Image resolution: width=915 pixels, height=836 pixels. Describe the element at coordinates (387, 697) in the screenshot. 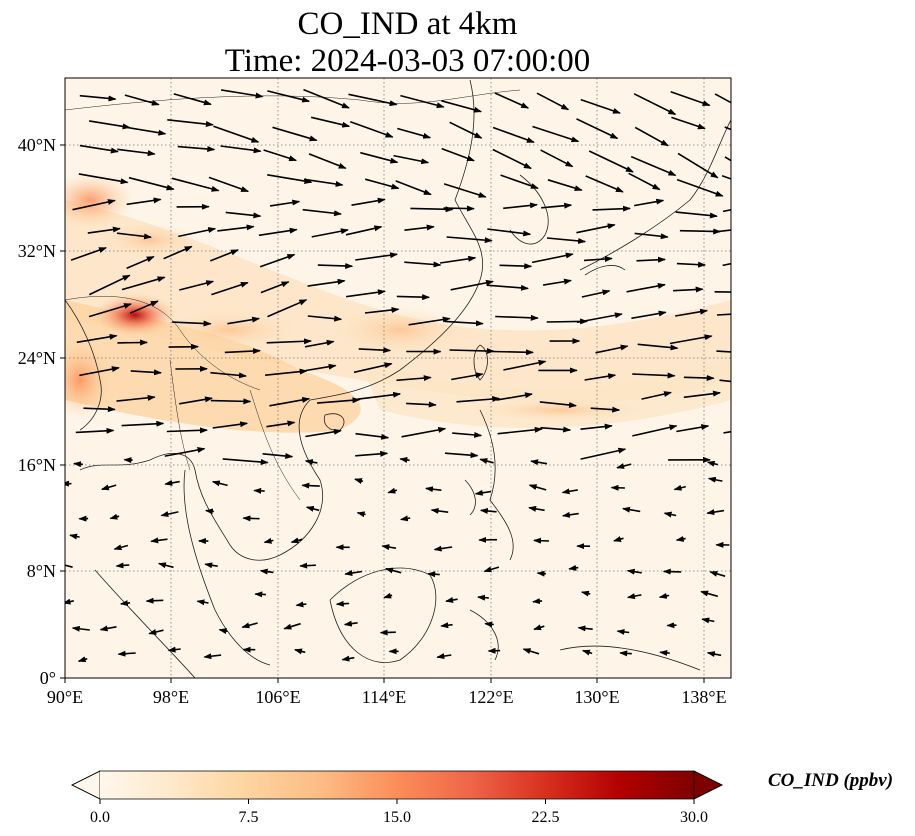

I see `lon-tick-labels: 90°E 98°E 106°E 114°E 122°E 130°E 138°E` at that location.